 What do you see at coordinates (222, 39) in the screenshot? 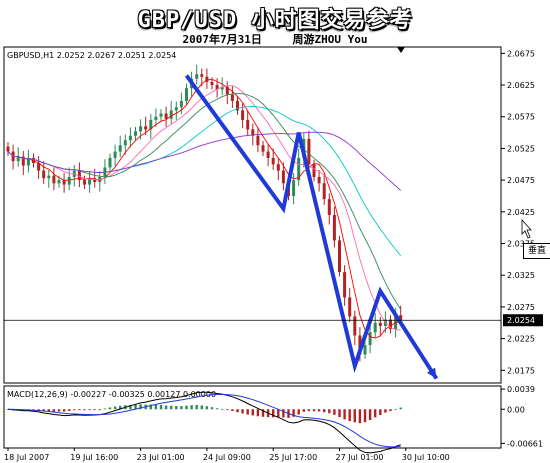
I see `subtitle-date: 2007年7月31日` at bounding box center [222, 39].